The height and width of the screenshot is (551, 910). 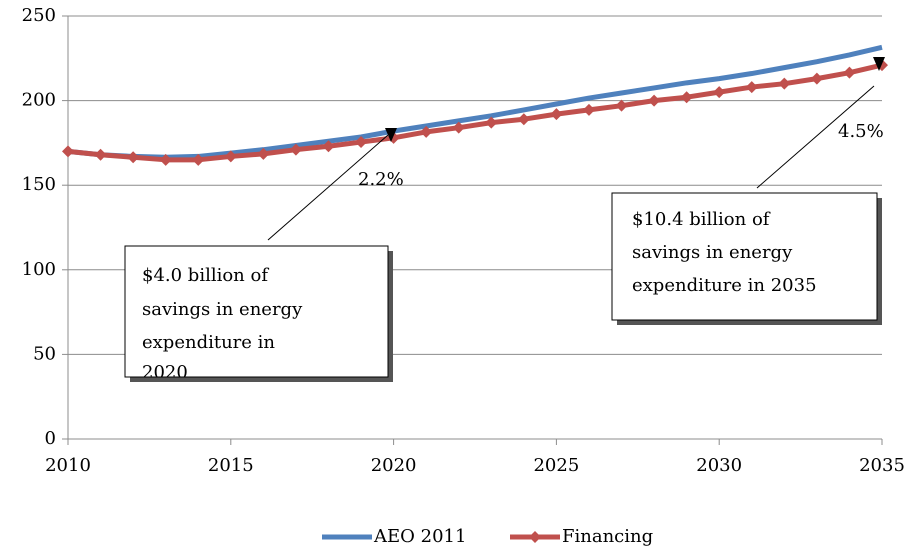 I want to click on annotation: expenditure in, so click(x=208, y=342).